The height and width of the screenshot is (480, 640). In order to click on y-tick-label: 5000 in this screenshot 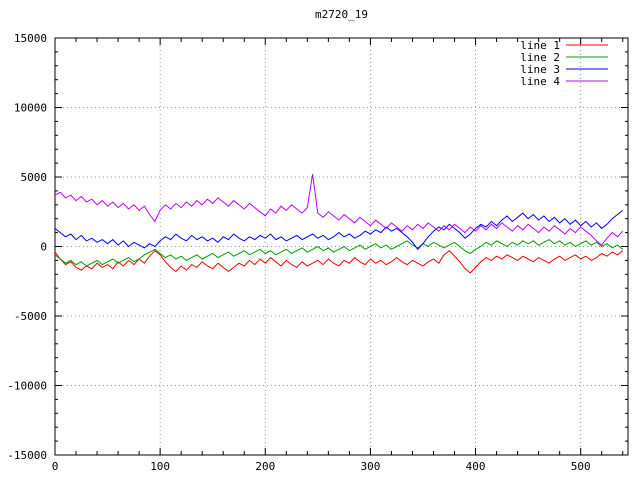, I will do `click(34, 177)`.